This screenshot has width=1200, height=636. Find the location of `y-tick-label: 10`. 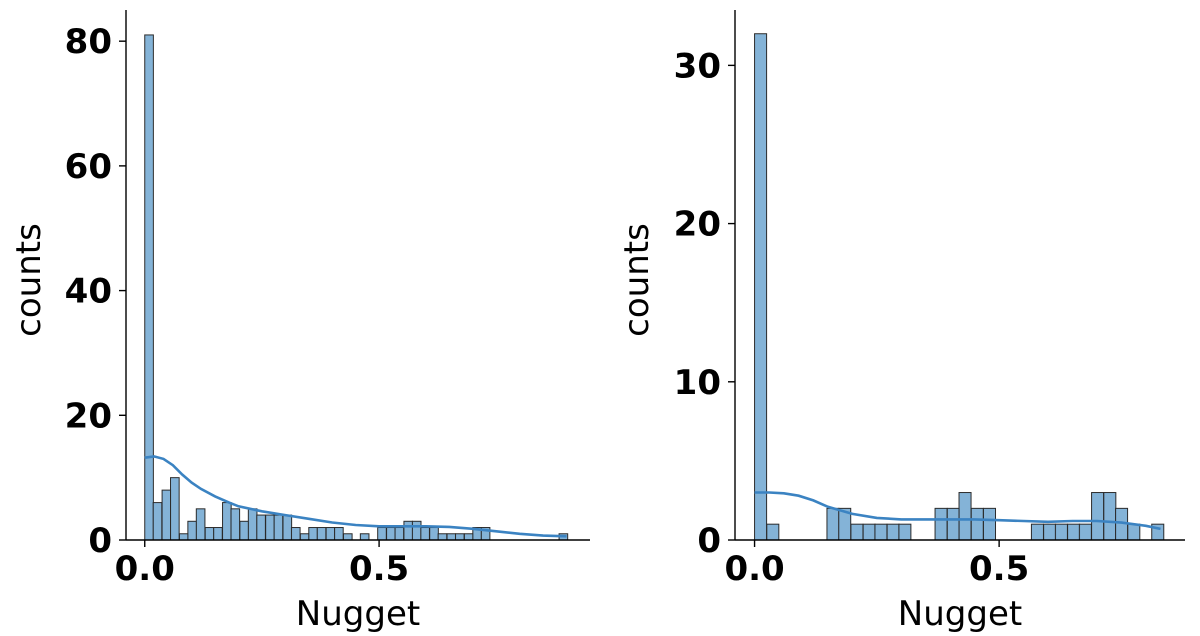

y-tick-label: 10 is located at coordinates (697, 383).